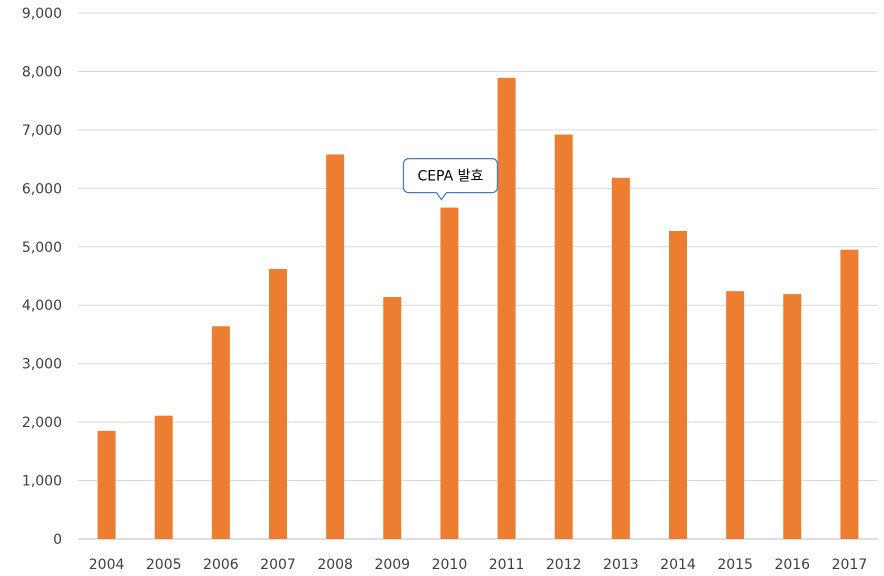 This screenshot has width=884, height=576. What do you see at coordinates (57, 540) in the screenshot?
I see `y-tick-label: 0` at bounding box center [57, 540].